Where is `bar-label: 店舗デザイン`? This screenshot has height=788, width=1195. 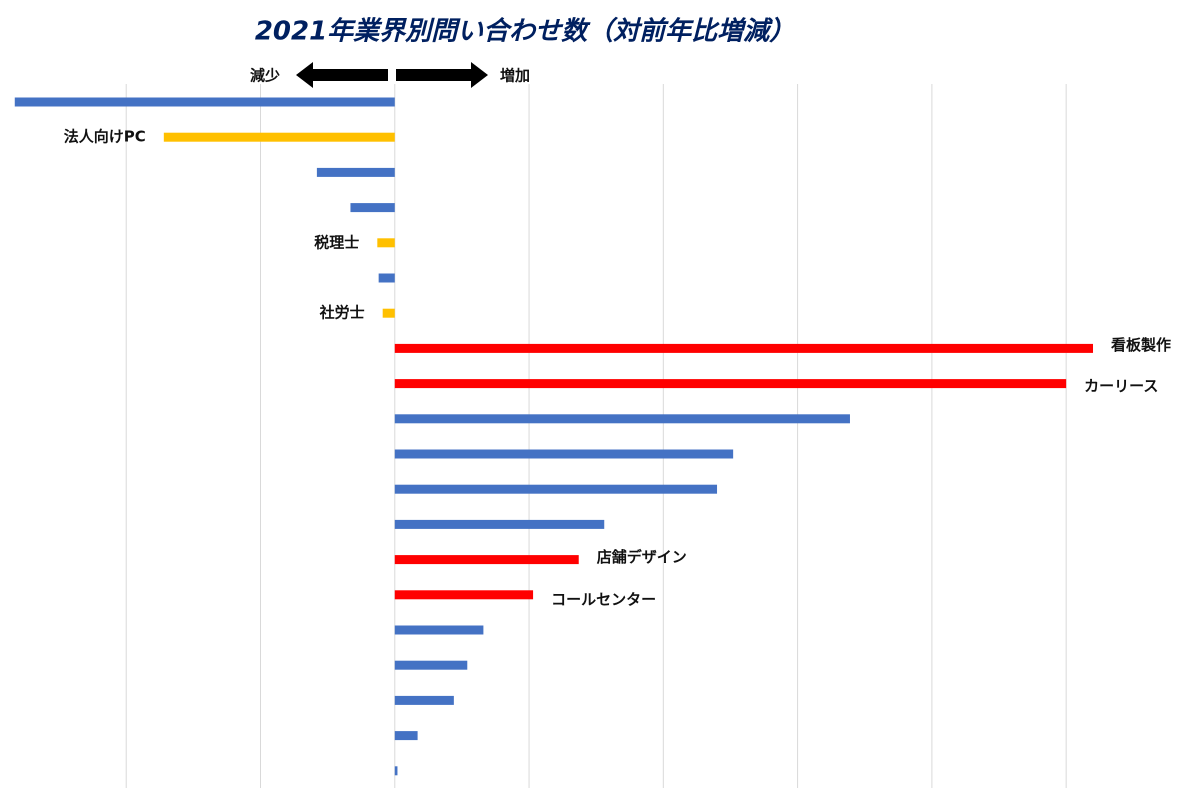
bar-label: 店舗デザイン is located at coordinates (642, 557).